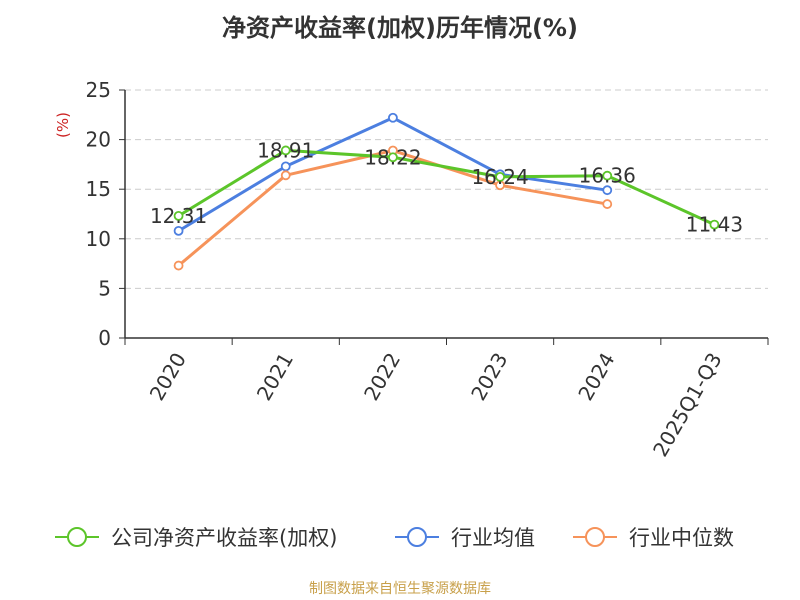 This screenshot has width=800, height=600. Describe the element at coordinates (489, 377) in the screenshot. I see `x-tick-label: 2023` at that location.